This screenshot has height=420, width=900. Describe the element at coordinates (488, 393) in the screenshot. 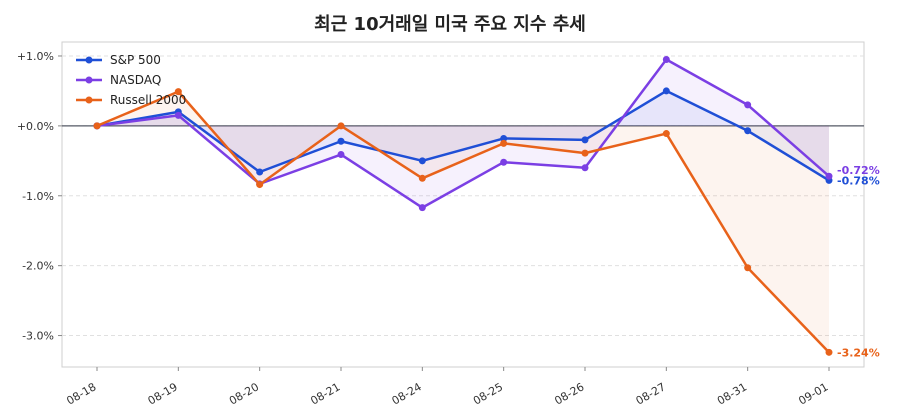

I see `x-tick-label: 08-25` at that location.